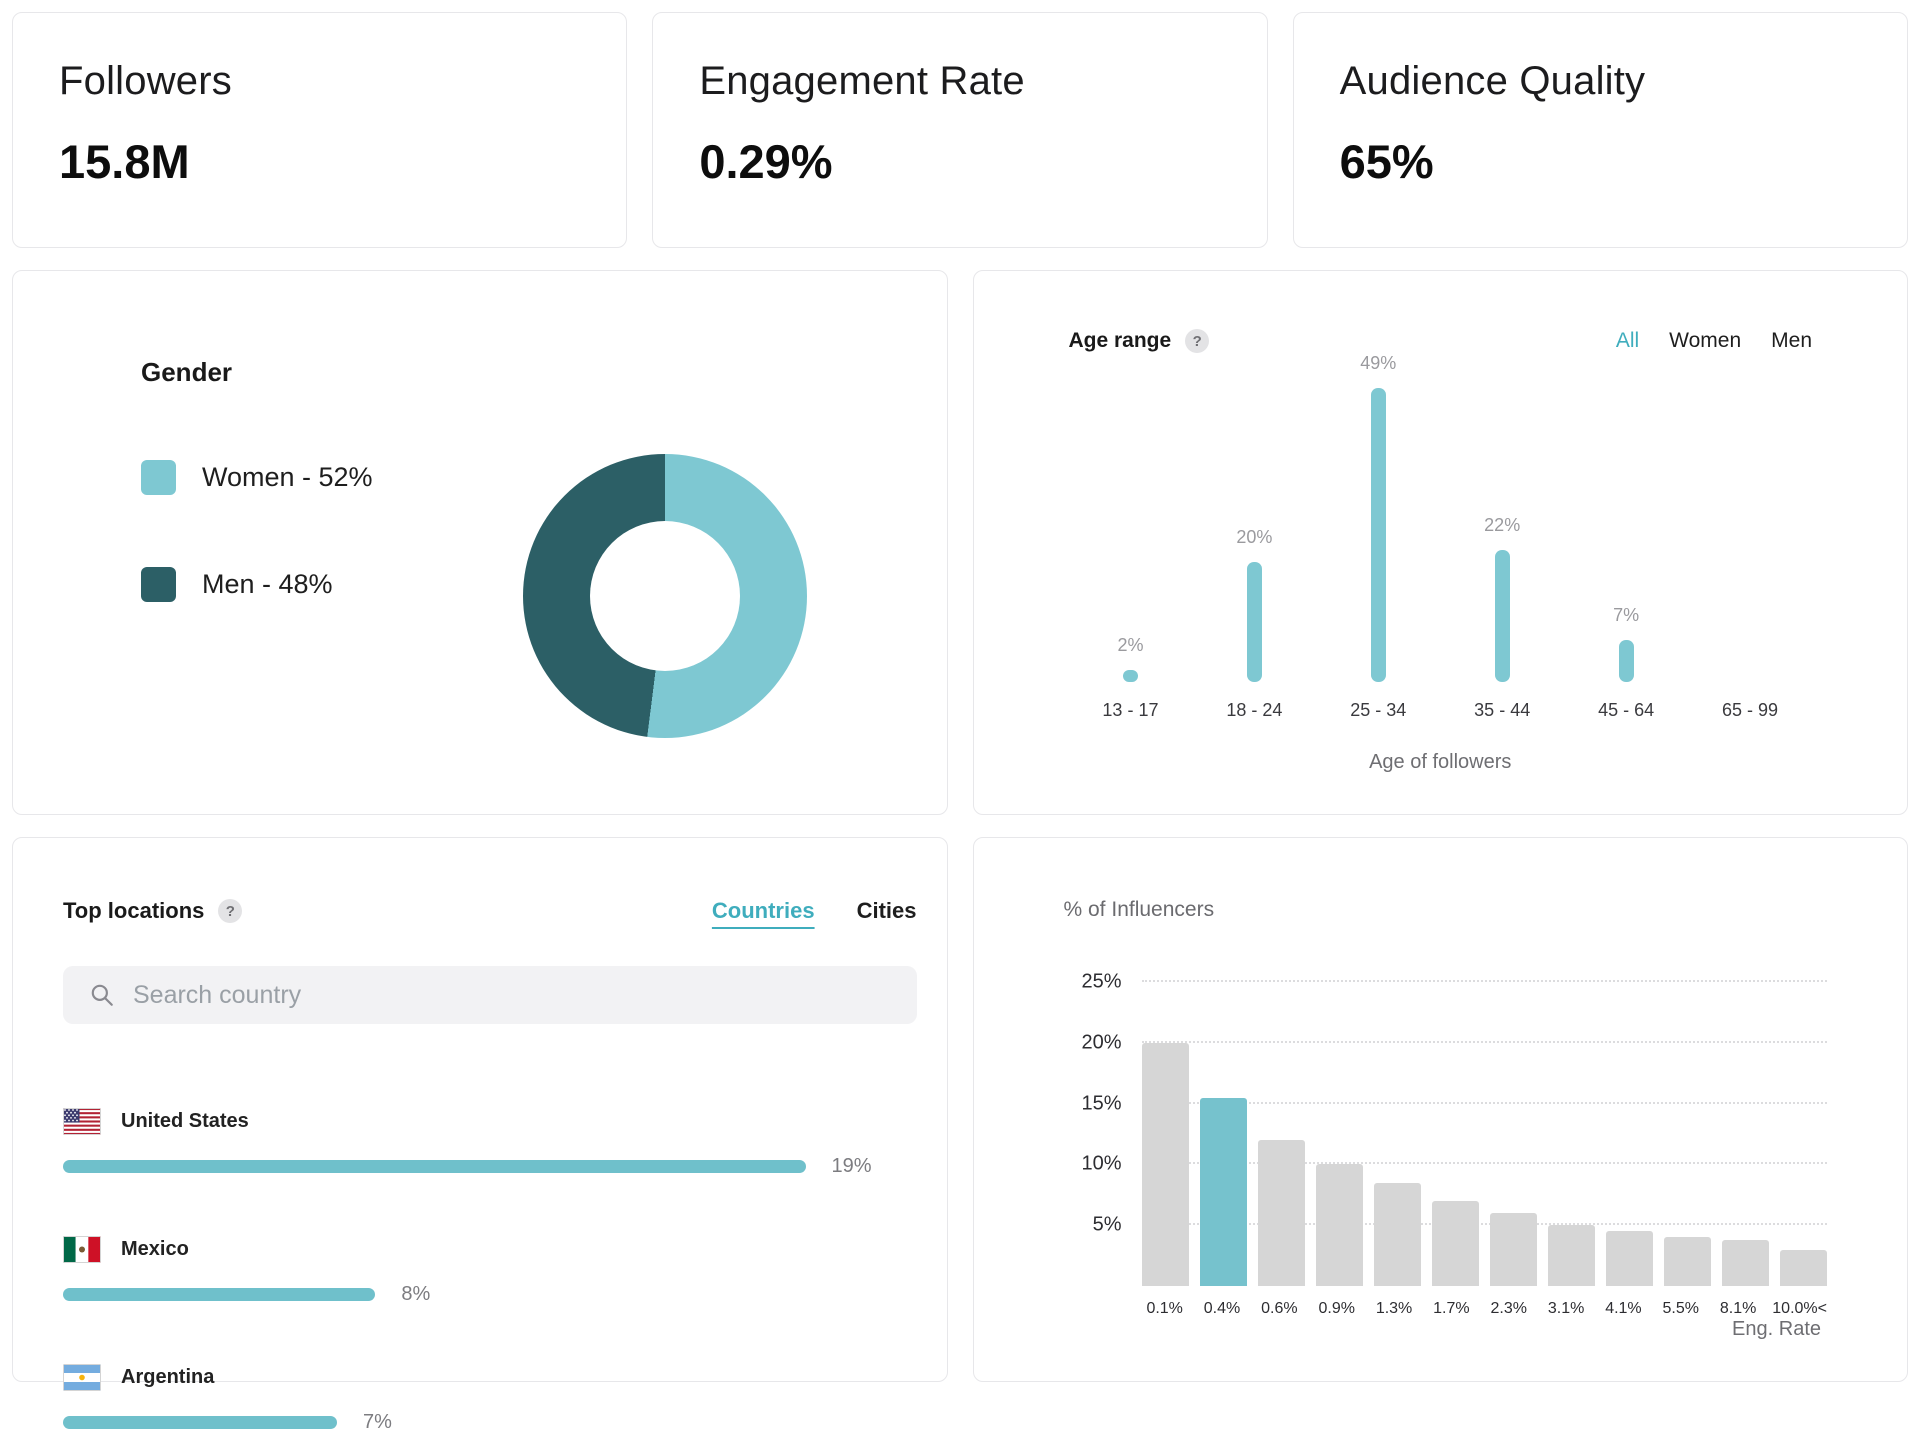  What do you see at coordinates (1508, 1308) in the screenshot?
I see `x-axis-tick-label: 2.3%` at bounding box center [1508, 1308].